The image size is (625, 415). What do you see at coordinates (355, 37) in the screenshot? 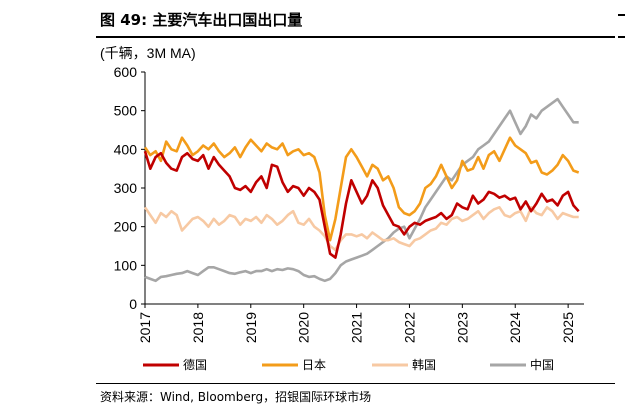
I see `title-rule` at bounding box center [355, 37].